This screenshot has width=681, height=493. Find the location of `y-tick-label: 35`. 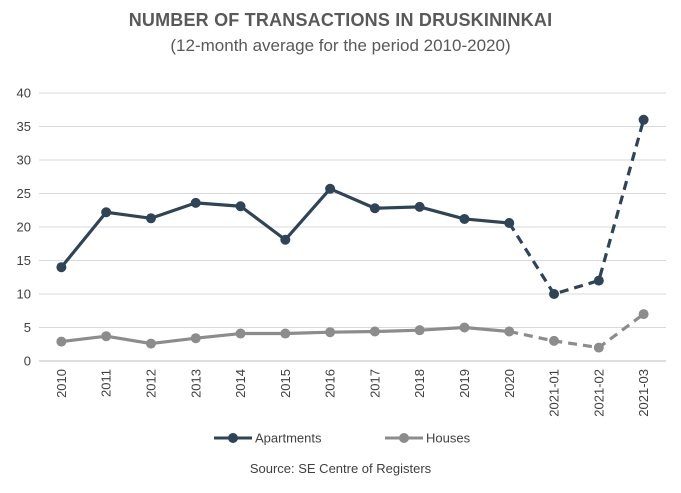

y-tick-label: 35 is located at coordinates (24, 126).